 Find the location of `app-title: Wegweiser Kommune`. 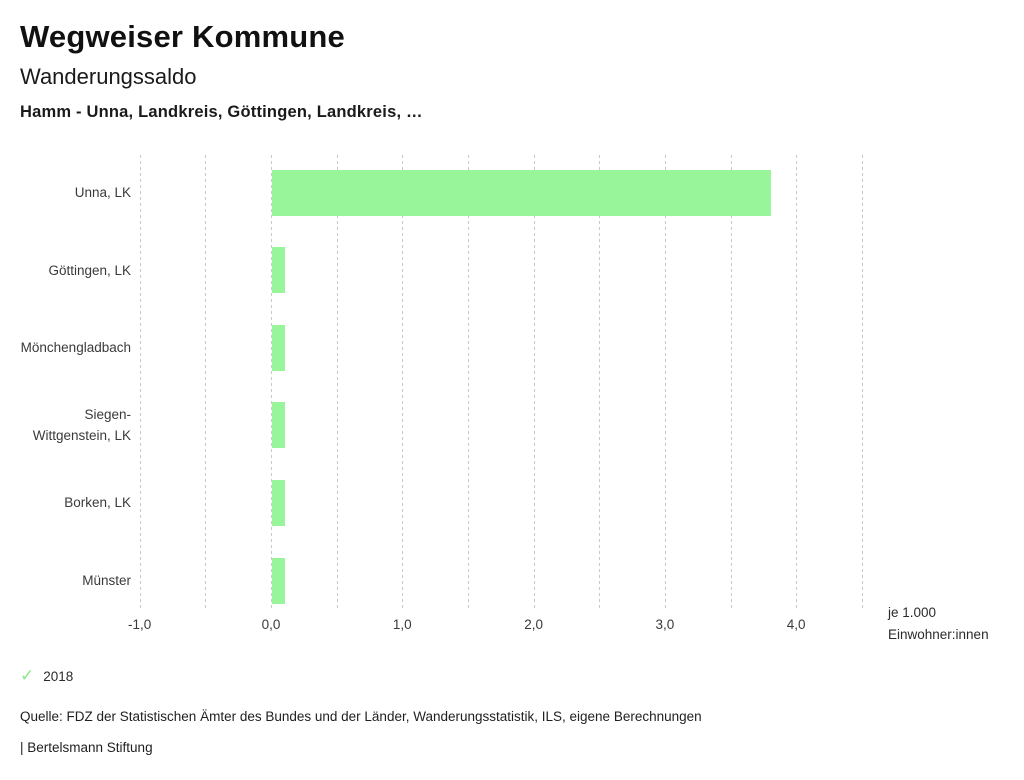

app-title: Wegweiser Kommune is located at coordinates (182, 36).